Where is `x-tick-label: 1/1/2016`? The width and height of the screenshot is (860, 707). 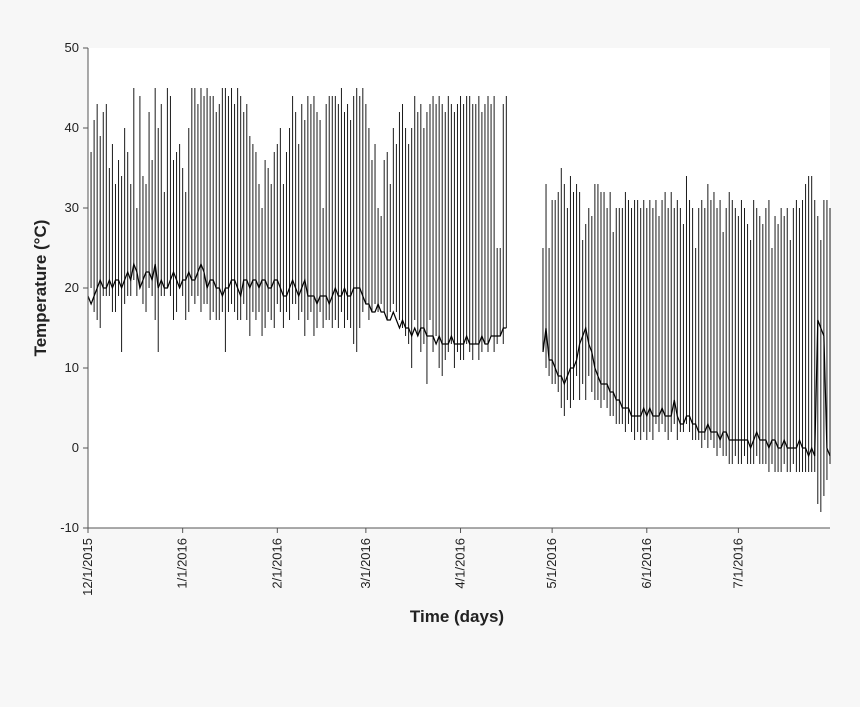
x-tick-label: 1/1/2016 is located at coordinates (182, 563).